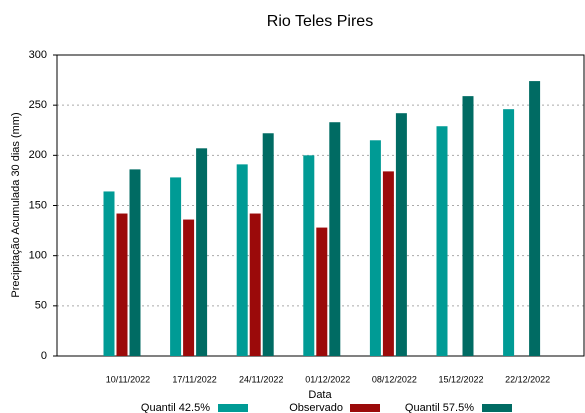  I want to click on x-tick-label: 15/12/2022, so click(460, 379).